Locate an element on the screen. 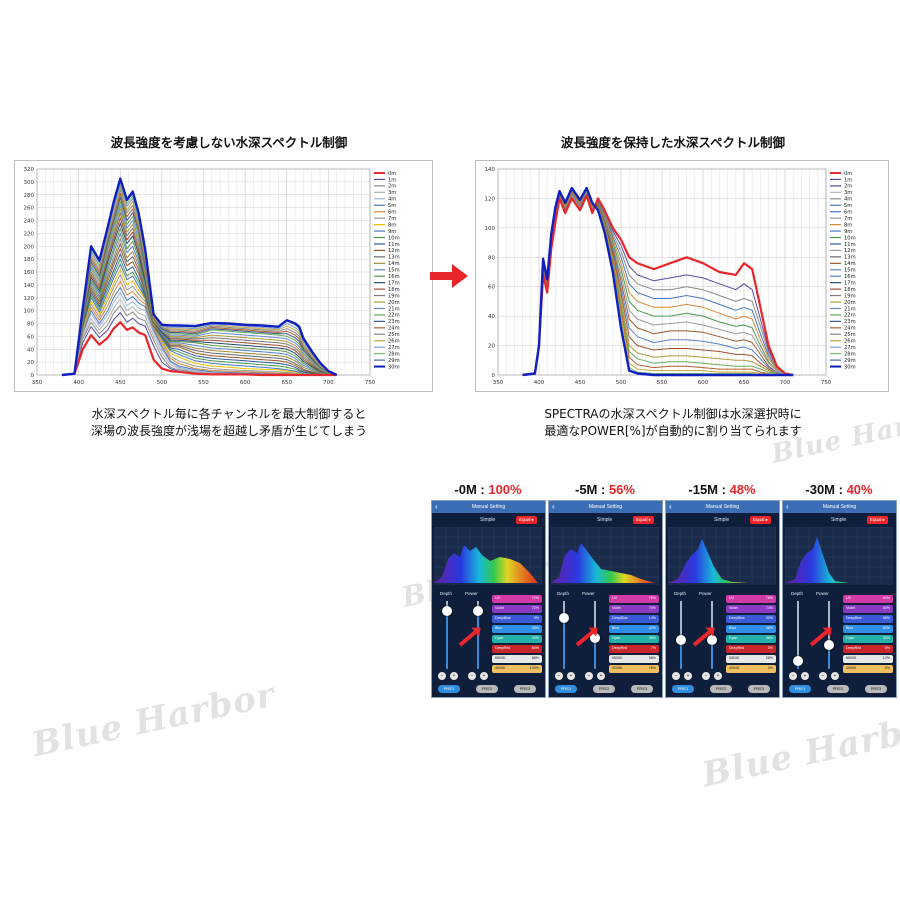 The height and width of the screenshot is (900, 900). channel-bar: DeepBlue 0% is located at coordinates (517, 619).